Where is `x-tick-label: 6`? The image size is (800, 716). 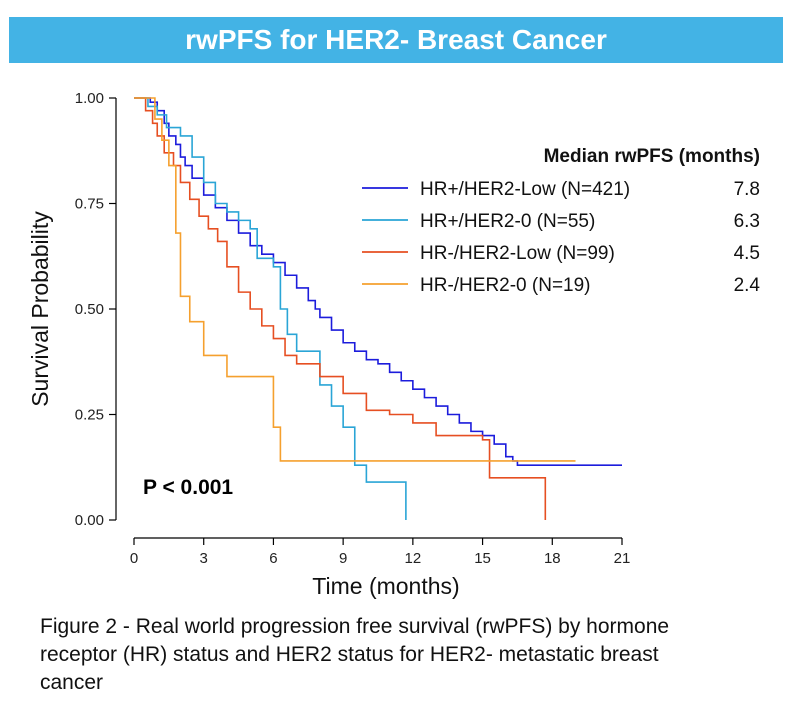 x-tick-label: 6 is located at coordinates (273, 558).